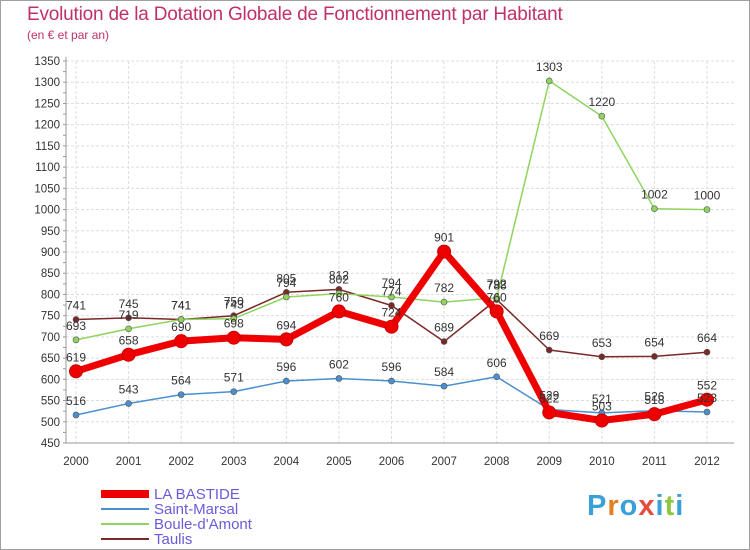 The width and height of the screenshot is (750, 550). I want to click on data-label-taulis: 788, so click(497, 286).